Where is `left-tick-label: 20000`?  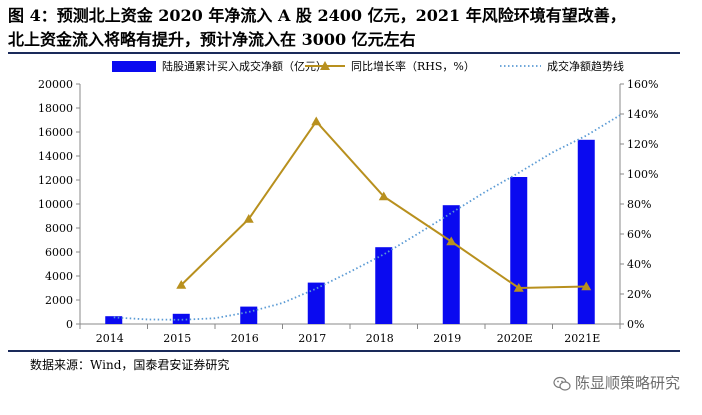 left-tick-label: 20000 is located at coordinates (55, 84).